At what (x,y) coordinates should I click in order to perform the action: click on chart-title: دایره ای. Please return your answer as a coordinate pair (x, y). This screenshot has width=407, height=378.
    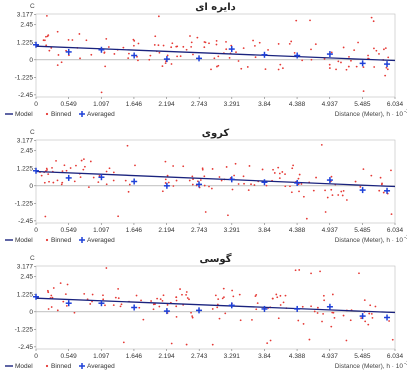
    Looking at the image, I should click on (215, 7).